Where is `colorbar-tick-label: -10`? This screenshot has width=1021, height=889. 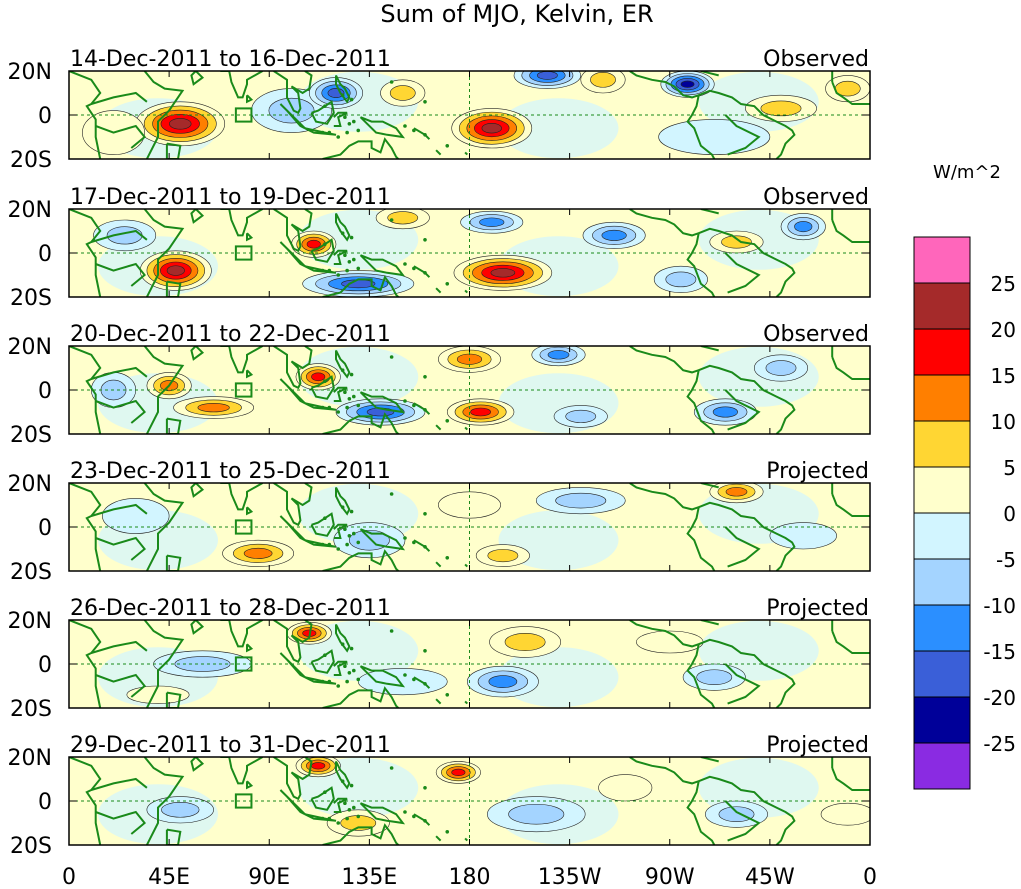
colorbar-tick-label: -10 is located at coordinates (999, 606).